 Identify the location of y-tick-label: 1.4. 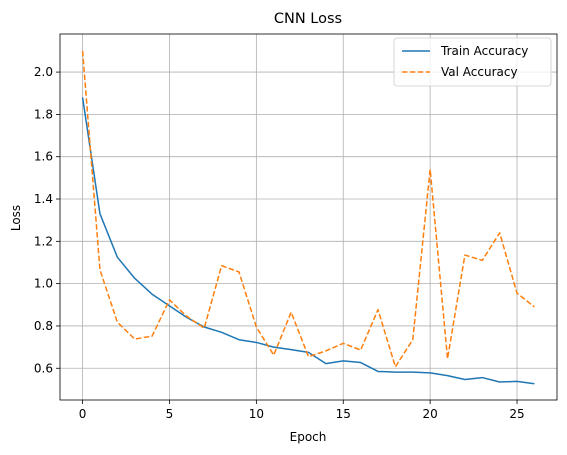
(43, 199).